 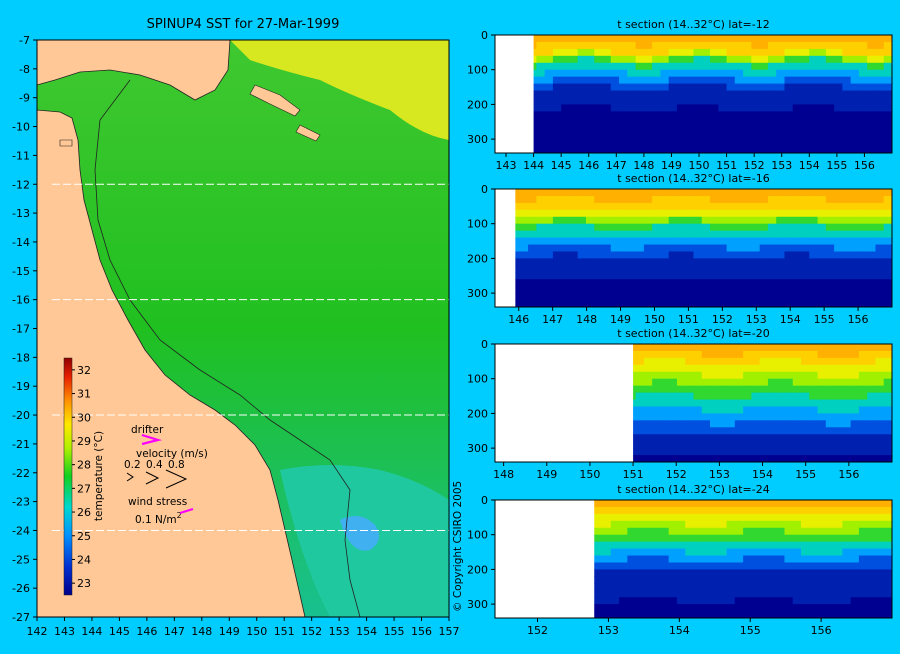 I want to click on section-frame, so click(x=693, y=94).